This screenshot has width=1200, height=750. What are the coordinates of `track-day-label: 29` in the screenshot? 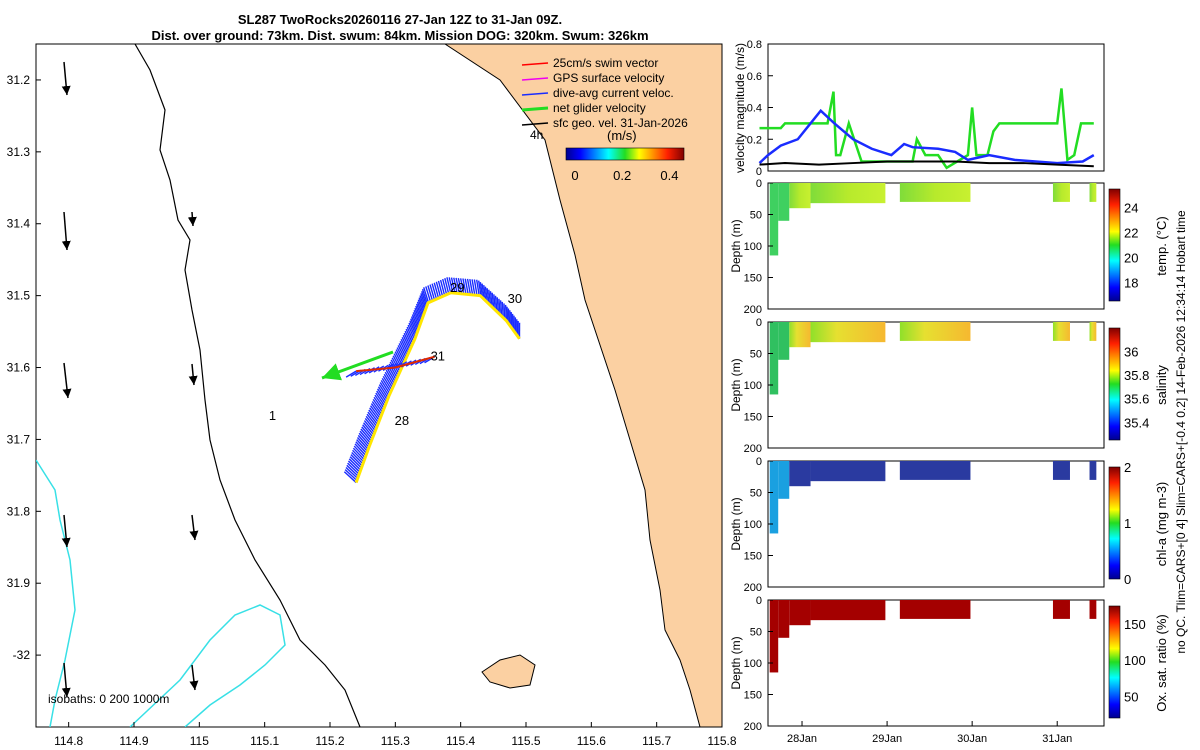 It's located at (457, 287).